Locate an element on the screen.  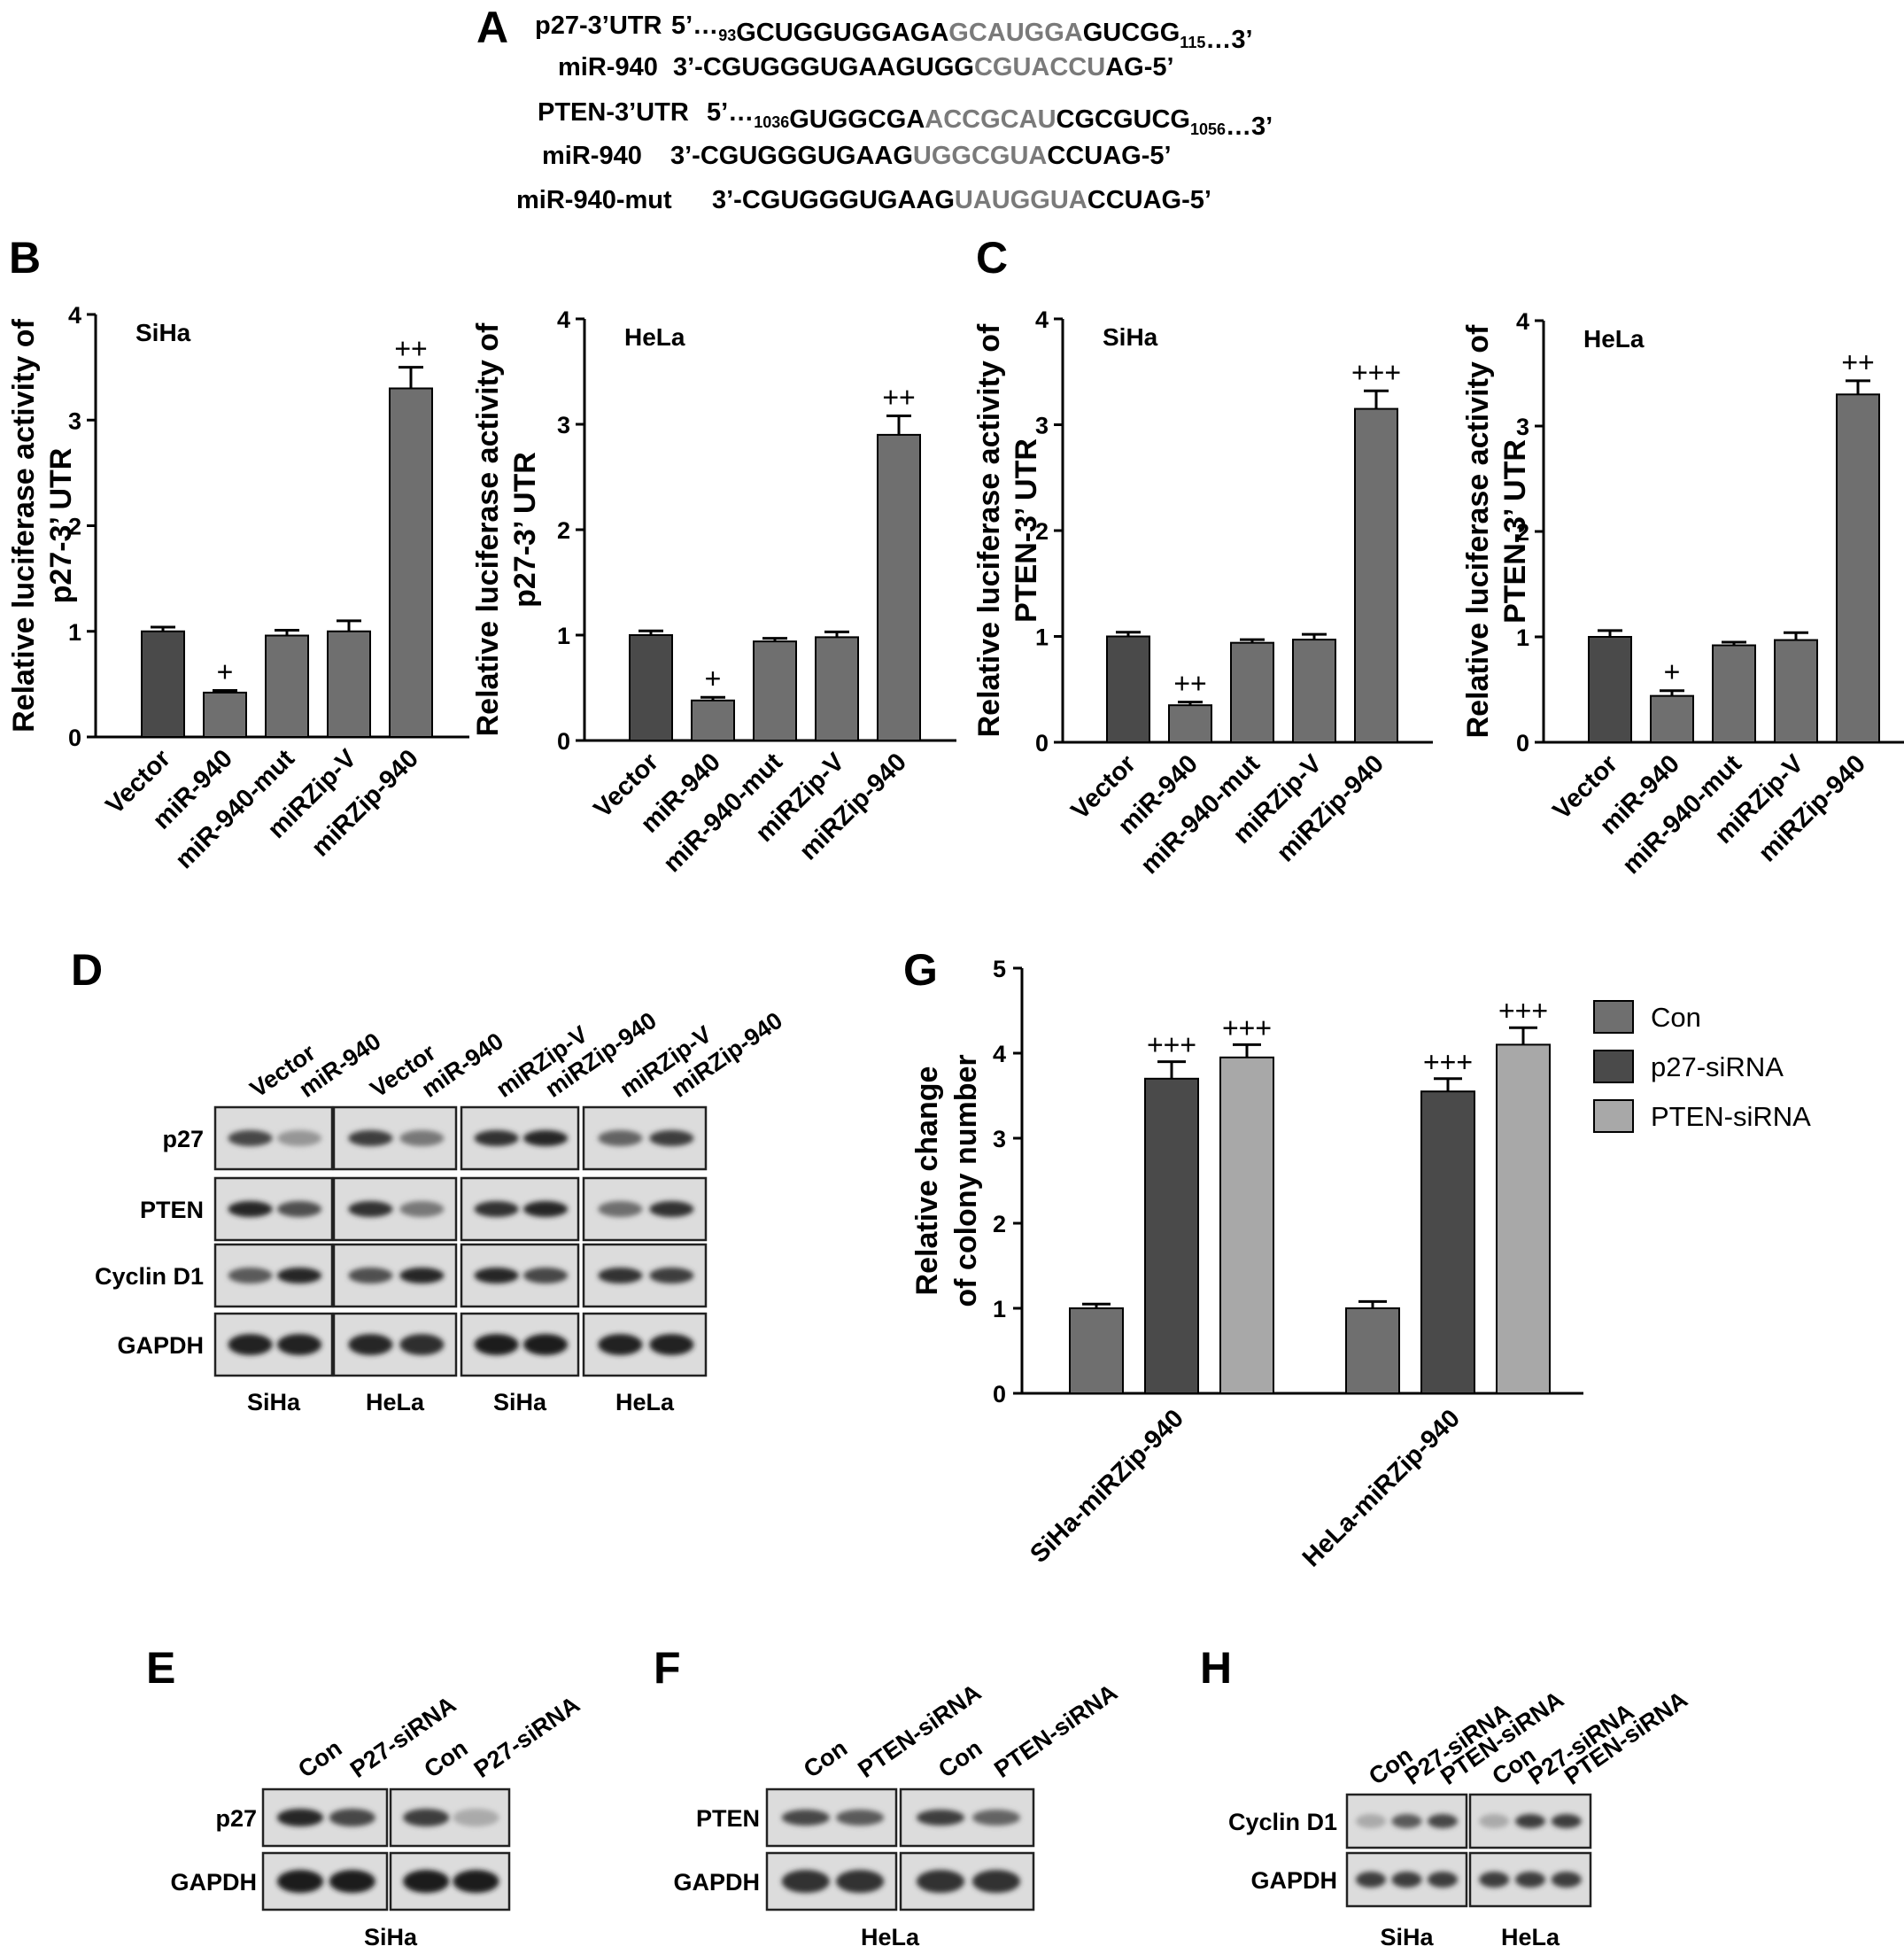
y-axis-title-line: PTEN-3’ UTR is located at coordinates (1026, 530).